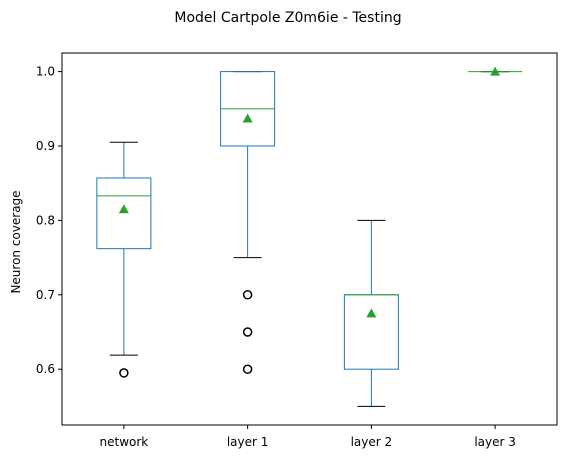 This screenshot has height=461, width=567. Describe the element at coordinates (45, 72) in the screenshot. I see `y-tick-label: 1.0` at that location.